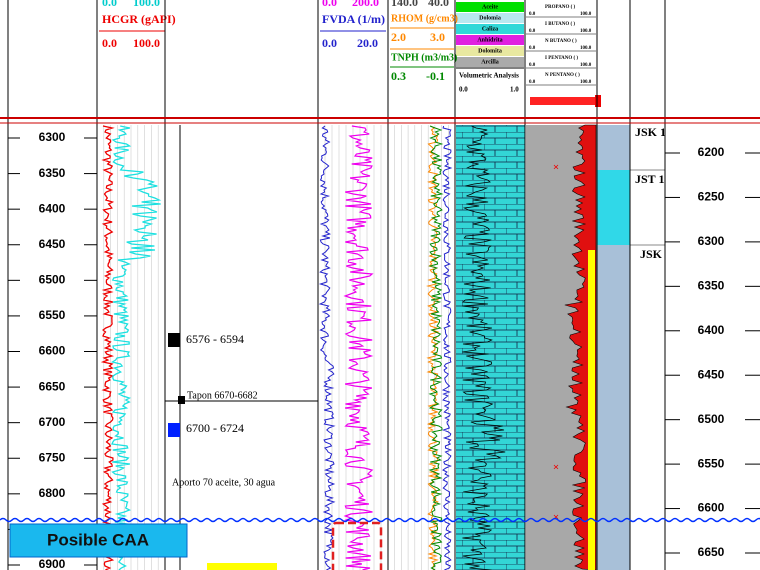 This screenshot has width=760, height=570. Describe the element at coordinates (711, 152) in the screenshot. I see `depth-label: 6200` at that location.